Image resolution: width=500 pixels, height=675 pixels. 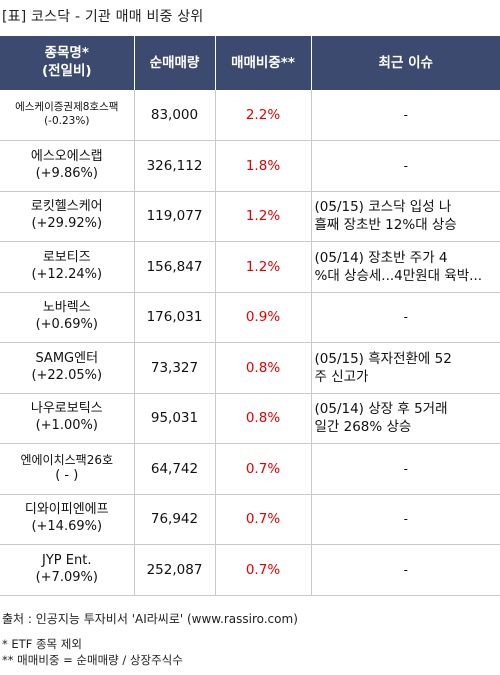 What do you see at coordinates (175, 267) in the screenshot?
I see `net-volume: 156,847` at bounding box center [175, 267].